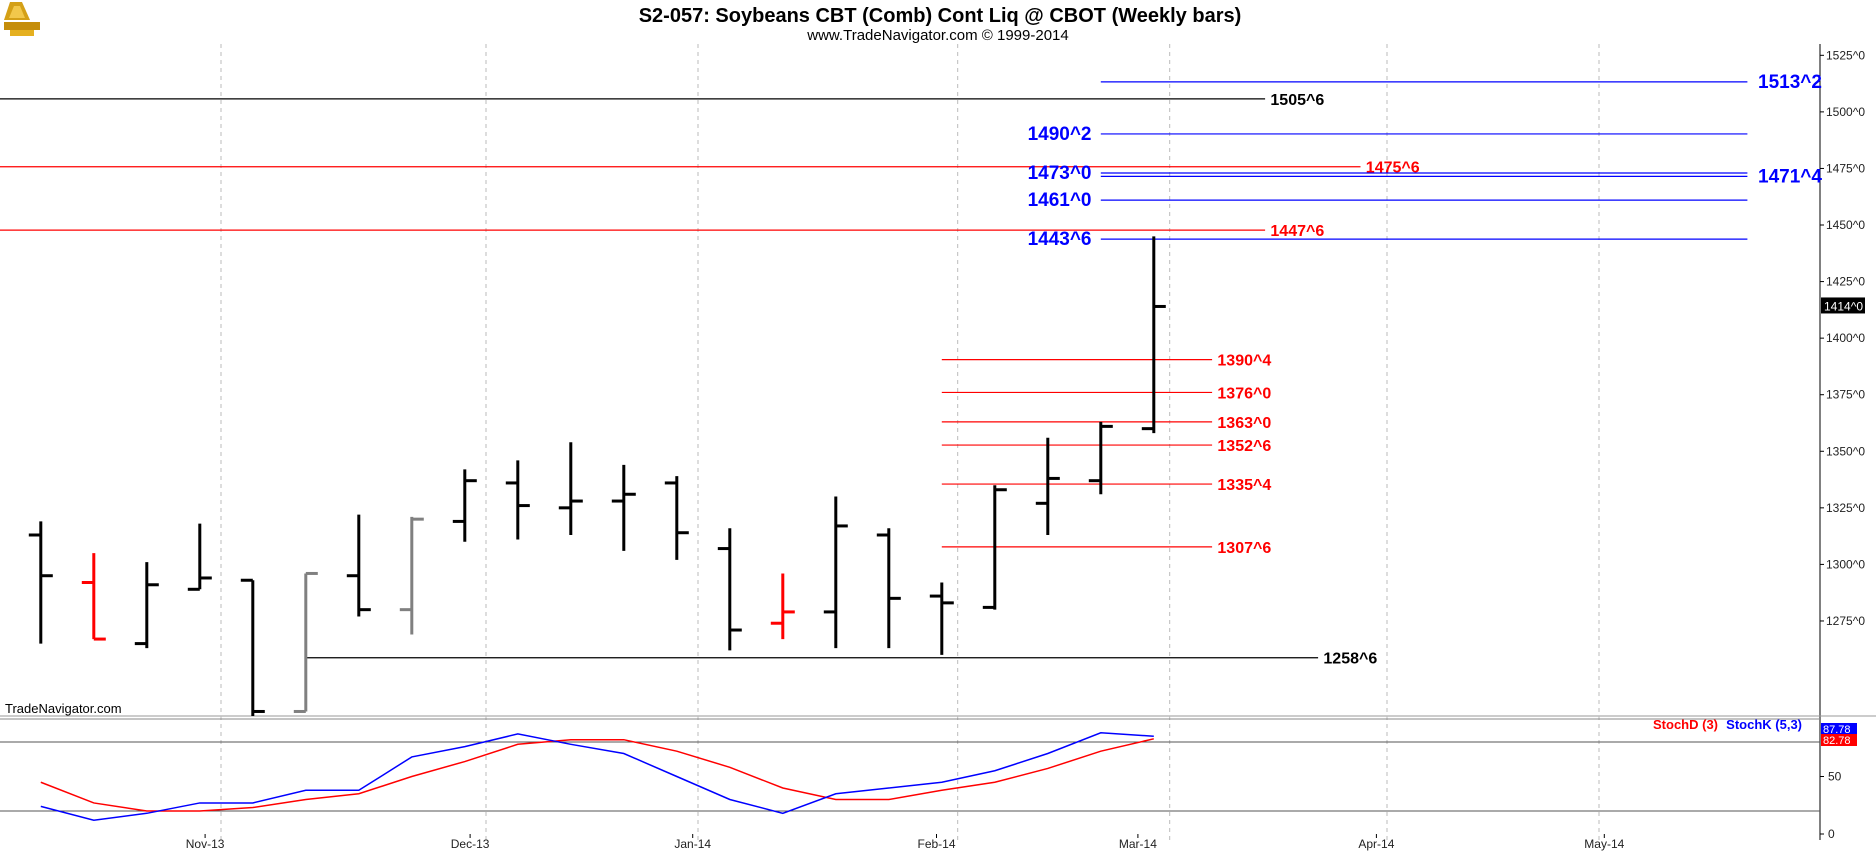 The image size is (1876, 854). Describe the element at coordinates (1376, 844) in the screenshot. I see `date-tick-label: Apr-14` at that location.